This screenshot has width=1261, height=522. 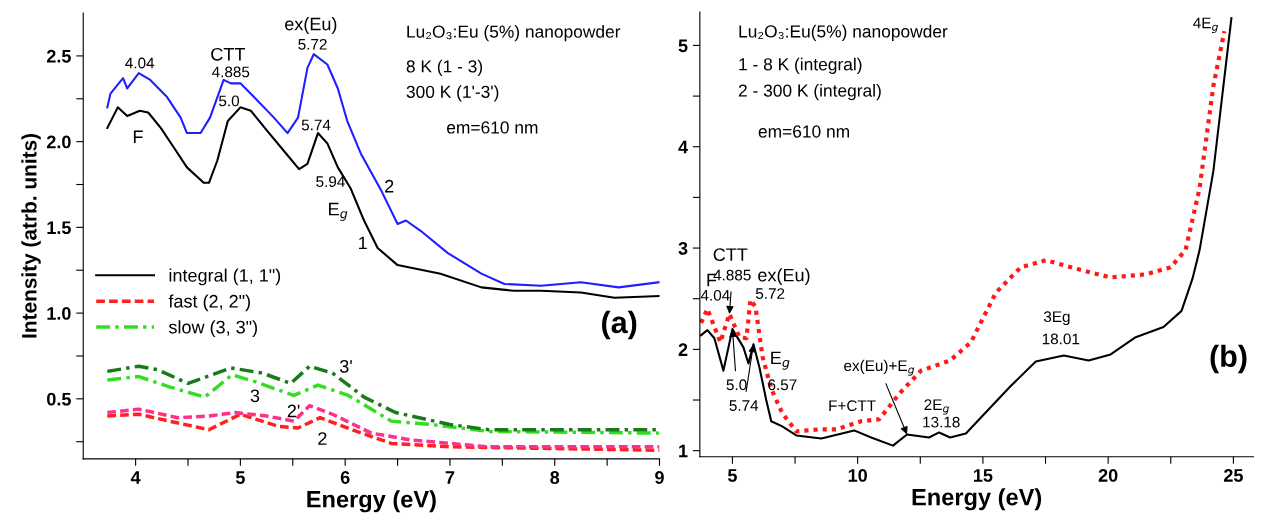 I want to click on legend-label: fast (2, 2"), so click(x=209, y=303).